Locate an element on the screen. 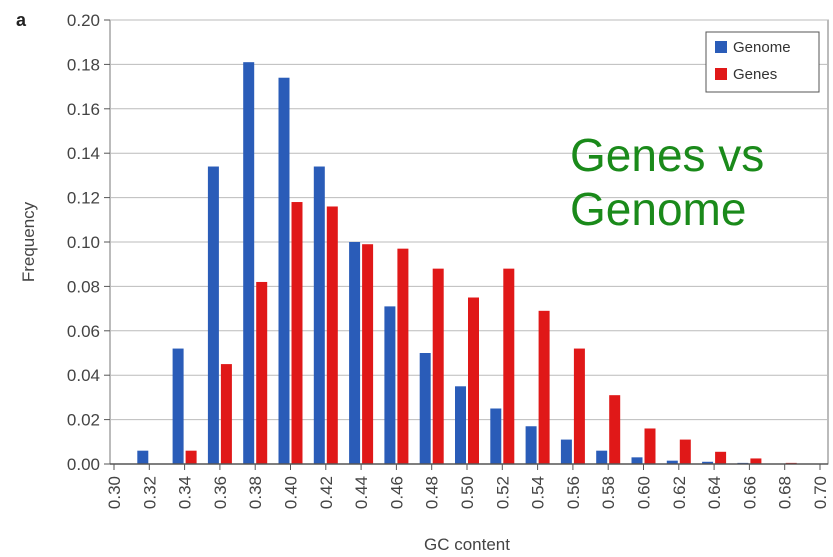 Image resolution: width=833 pixels, height=557 pixels. bar-genes-0.66 is located at coordinates (756, 461).